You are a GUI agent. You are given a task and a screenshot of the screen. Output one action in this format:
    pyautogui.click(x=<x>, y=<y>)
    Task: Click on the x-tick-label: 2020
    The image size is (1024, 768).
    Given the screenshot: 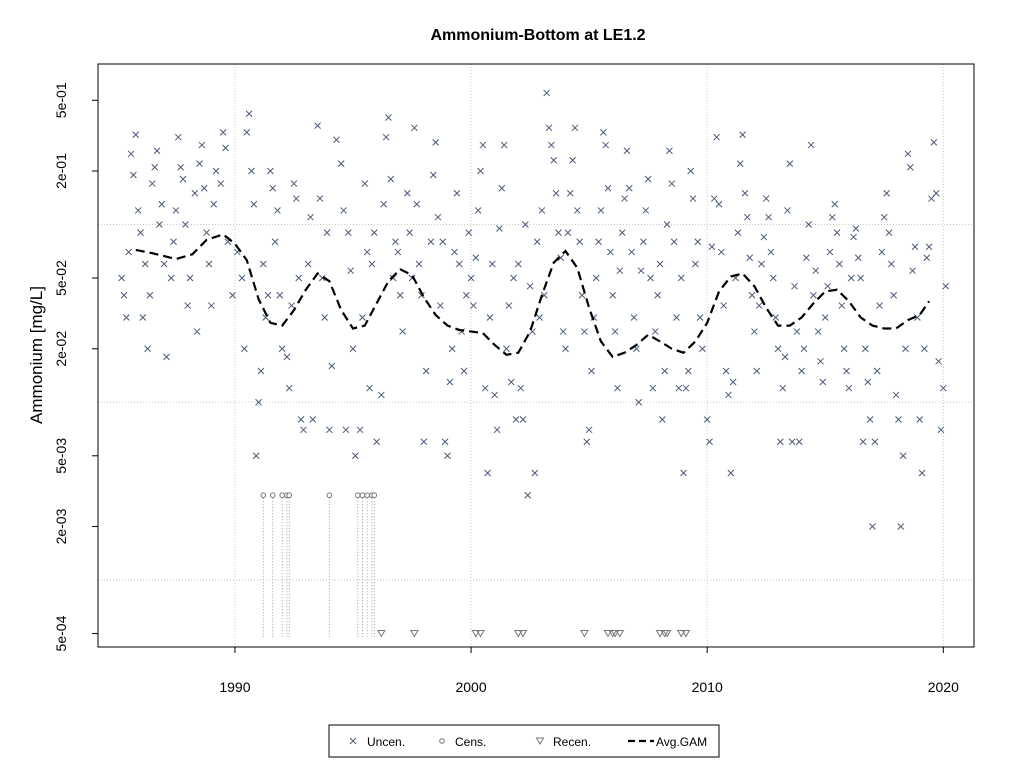 What is the action you would take?
    pyautogui.click(x=943, y=687)
    